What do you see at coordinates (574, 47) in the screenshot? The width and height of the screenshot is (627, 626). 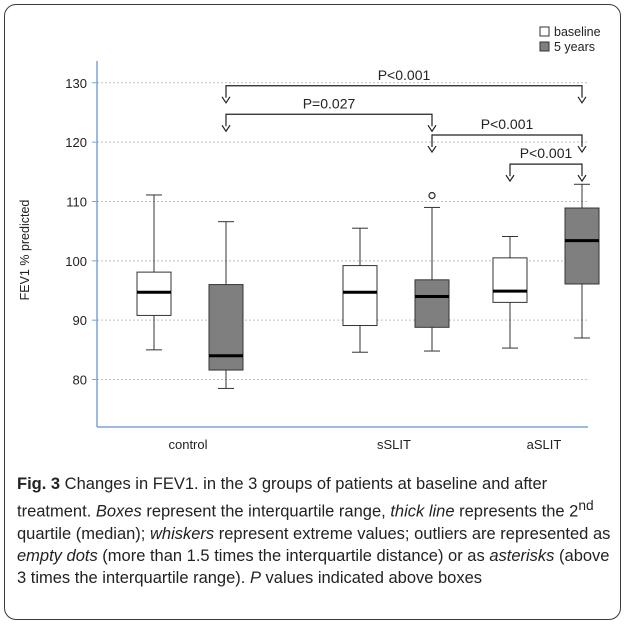 I see `legend-label-5-years: 5 years` at bounding box center [574, 47].